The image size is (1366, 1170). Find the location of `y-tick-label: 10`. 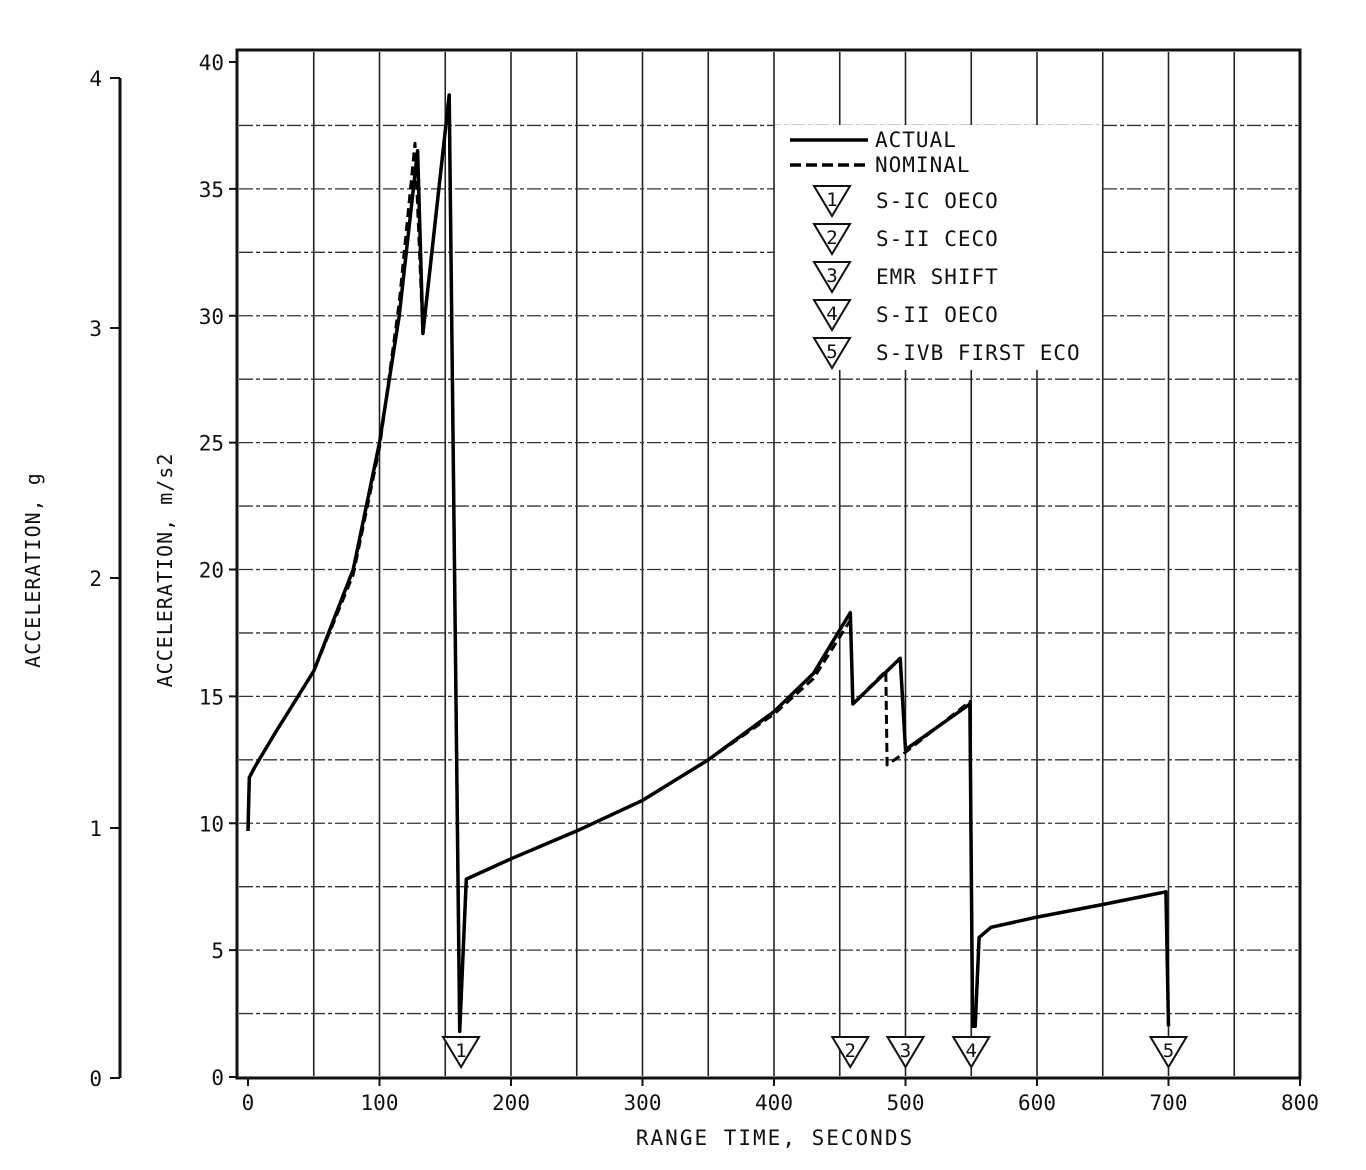

y-tick-label: 10 is located at coordinates (211, 824).